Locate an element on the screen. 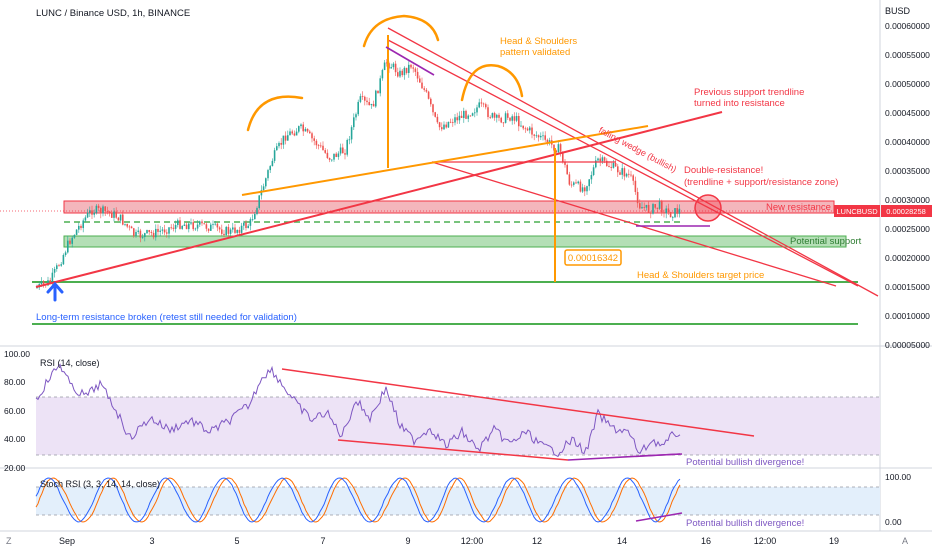 The height and width of the screenshot is (555, 932). stoch-title: Stoch RSI (3, 3, 14, 14, close) is located at coordinates (100, 484).